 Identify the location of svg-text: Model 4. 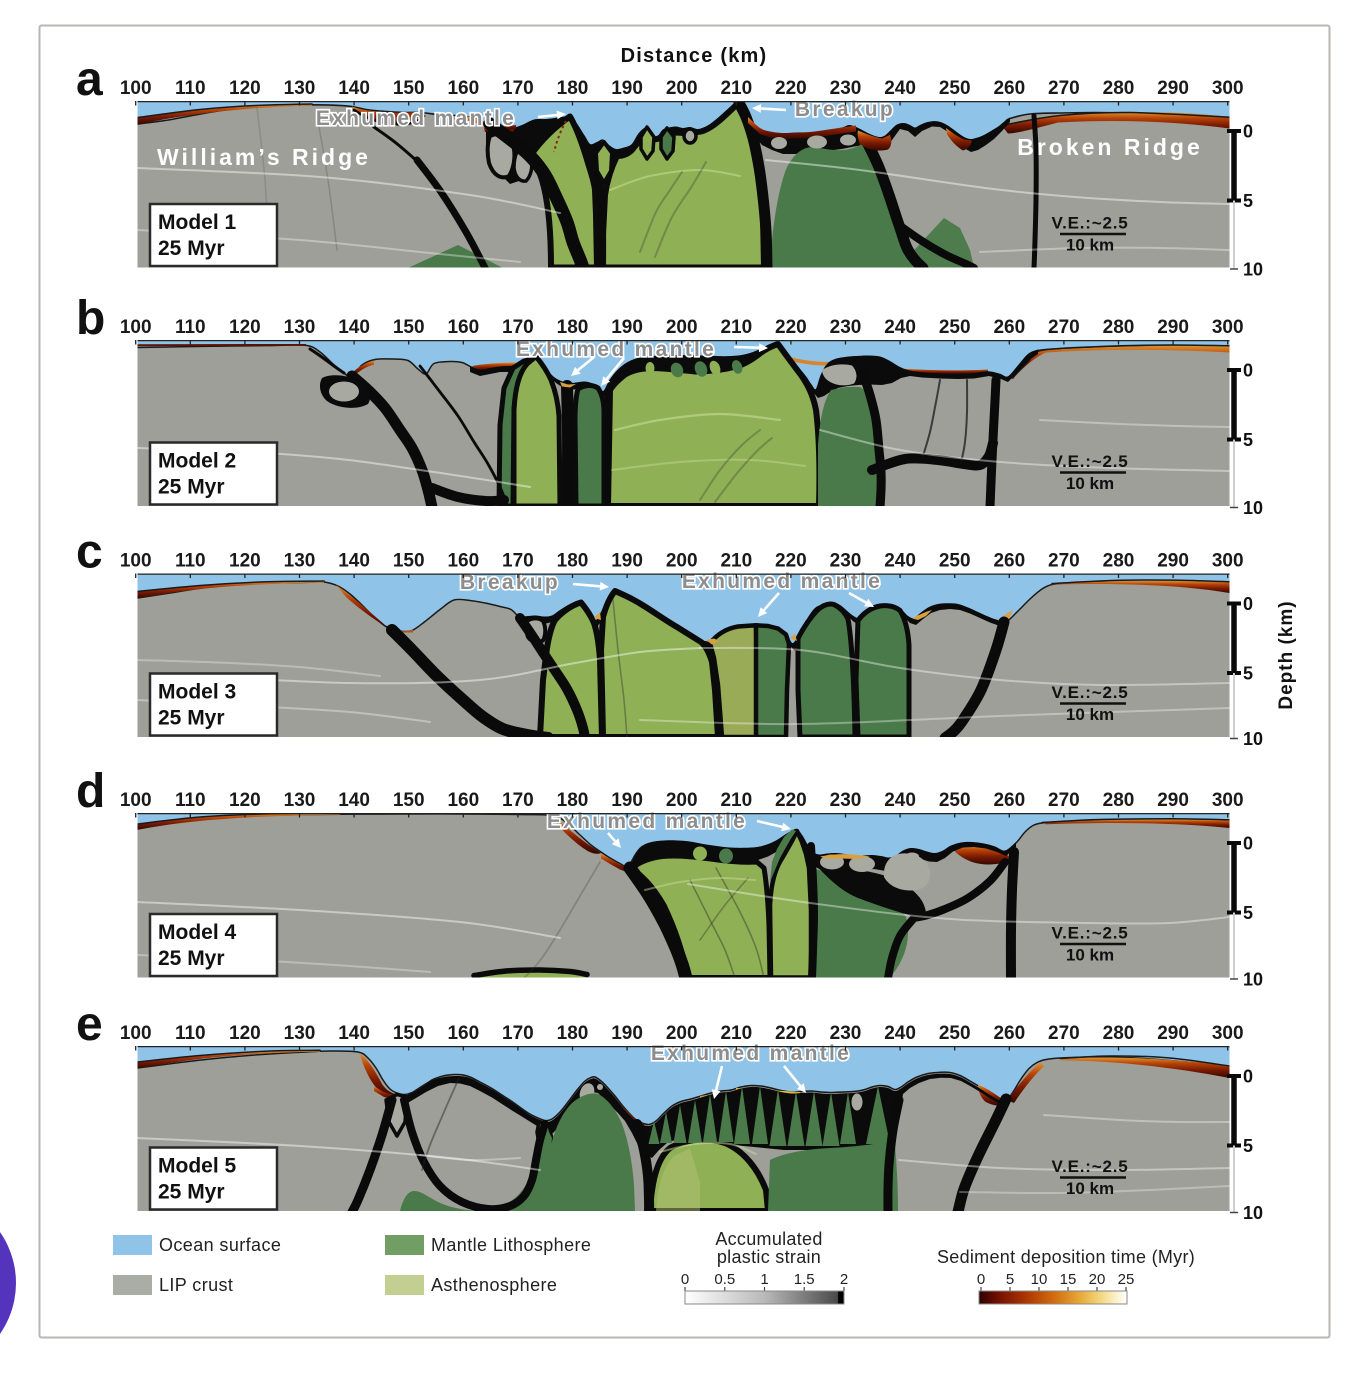
(197, 932).